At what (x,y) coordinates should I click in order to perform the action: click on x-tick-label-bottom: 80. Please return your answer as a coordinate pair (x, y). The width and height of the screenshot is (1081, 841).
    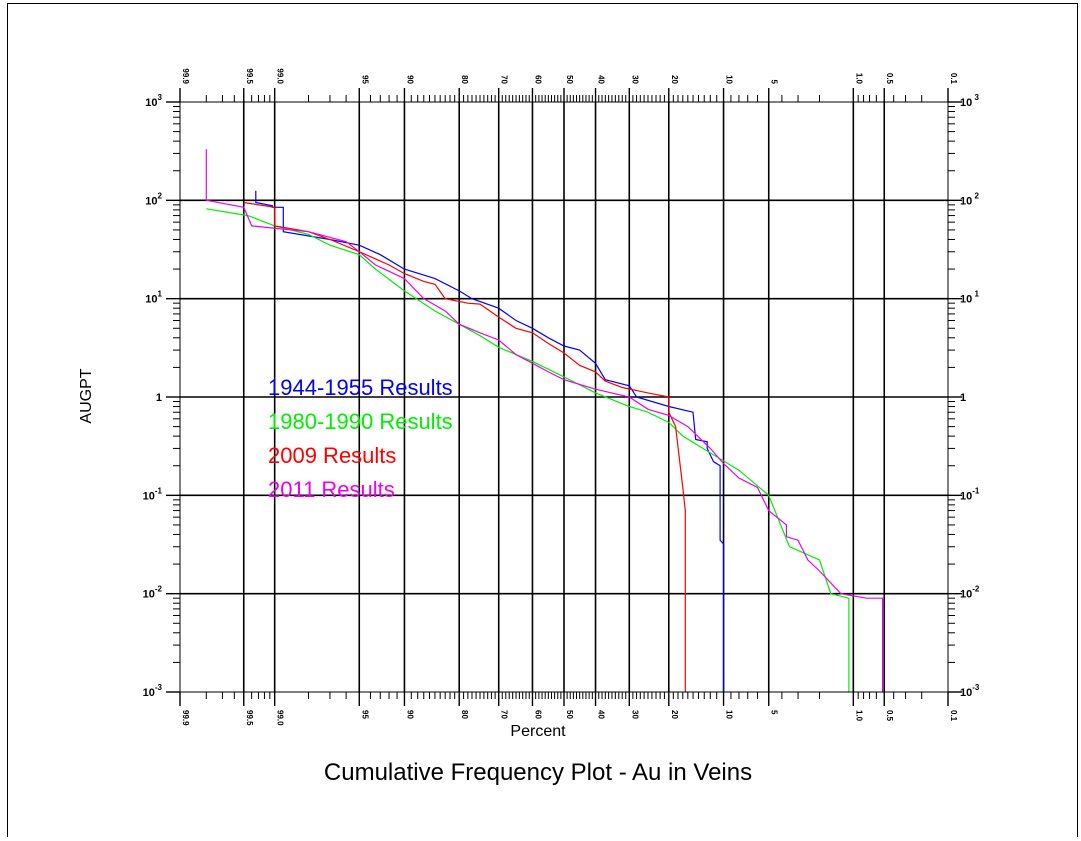
    Looking at the image, I should click on (464, 714).